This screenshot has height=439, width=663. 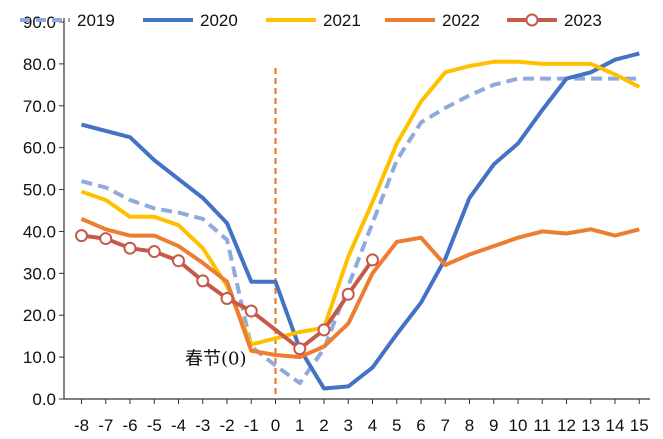 What do you see at coordinates (461, 20) in the screenshot?
I see `legend-label: 2022` at bounding box center [461, 20].